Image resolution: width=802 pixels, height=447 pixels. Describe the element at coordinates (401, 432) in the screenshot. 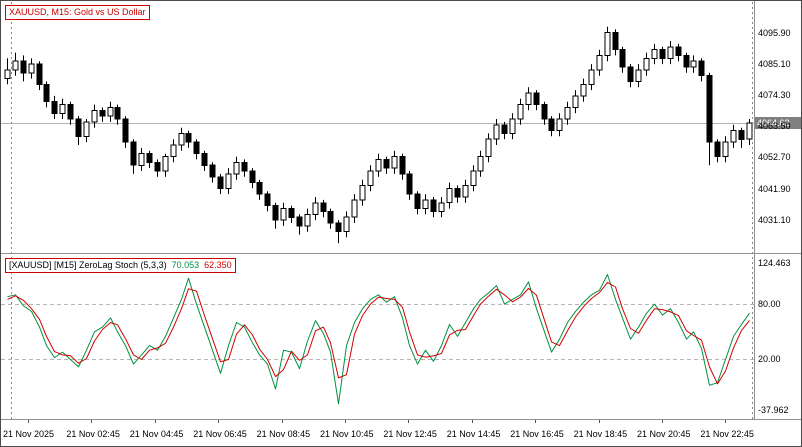

I see `time-scale` at that location.